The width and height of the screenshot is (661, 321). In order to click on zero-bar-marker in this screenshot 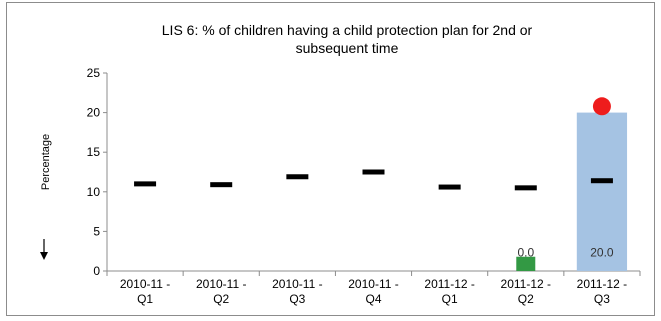, I will do `click(526, 263)`.